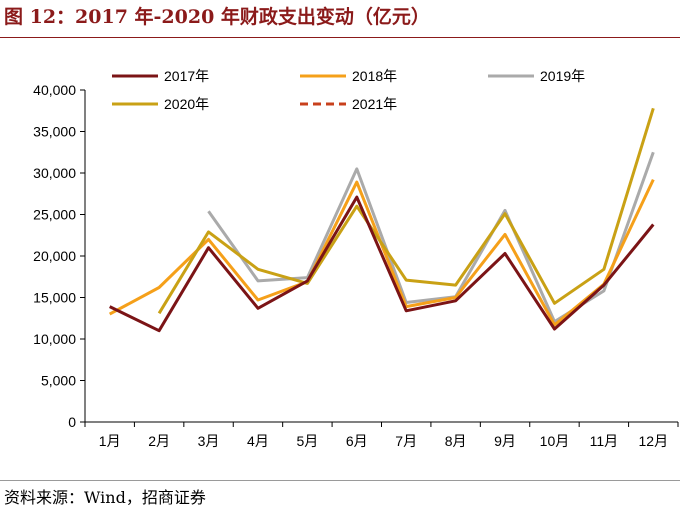  What do you see at coordinates (307, 441) in the screenshot?
I see `x-tick-label: 5月` at bounding box center [307, 441].